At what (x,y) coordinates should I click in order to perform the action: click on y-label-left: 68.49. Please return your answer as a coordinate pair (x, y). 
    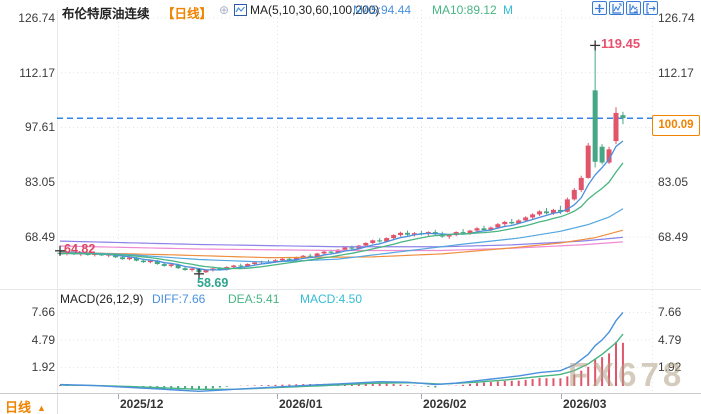
    Looking at the image, I should click on (39, 237).